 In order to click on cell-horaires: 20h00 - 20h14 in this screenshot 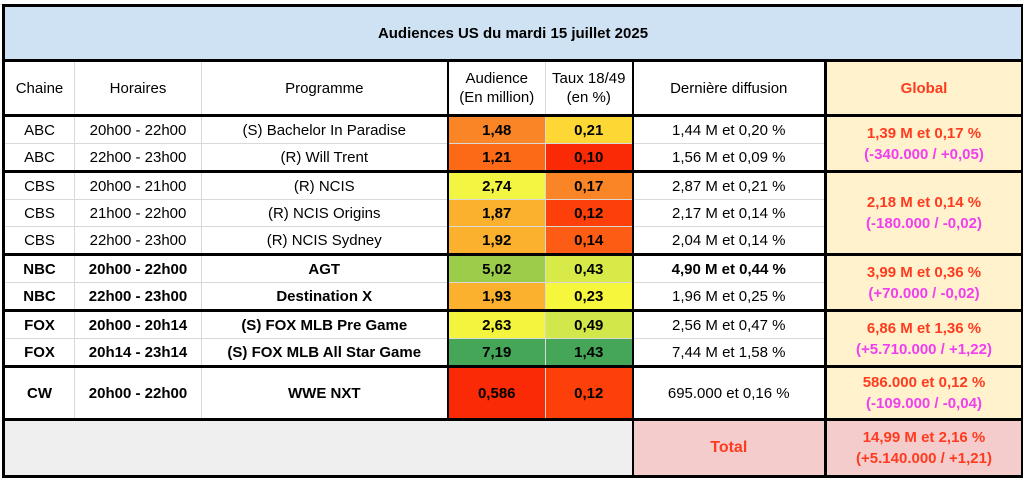, I will do `click(138, 324)`.